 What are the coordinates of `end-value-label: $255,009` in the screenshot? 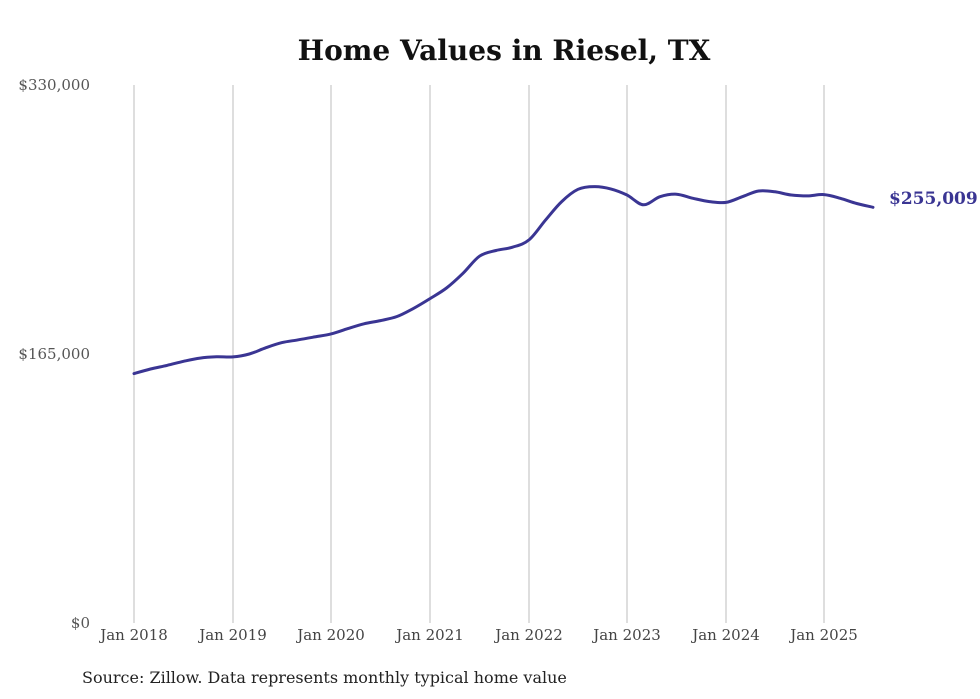 It's located at (933, 199).